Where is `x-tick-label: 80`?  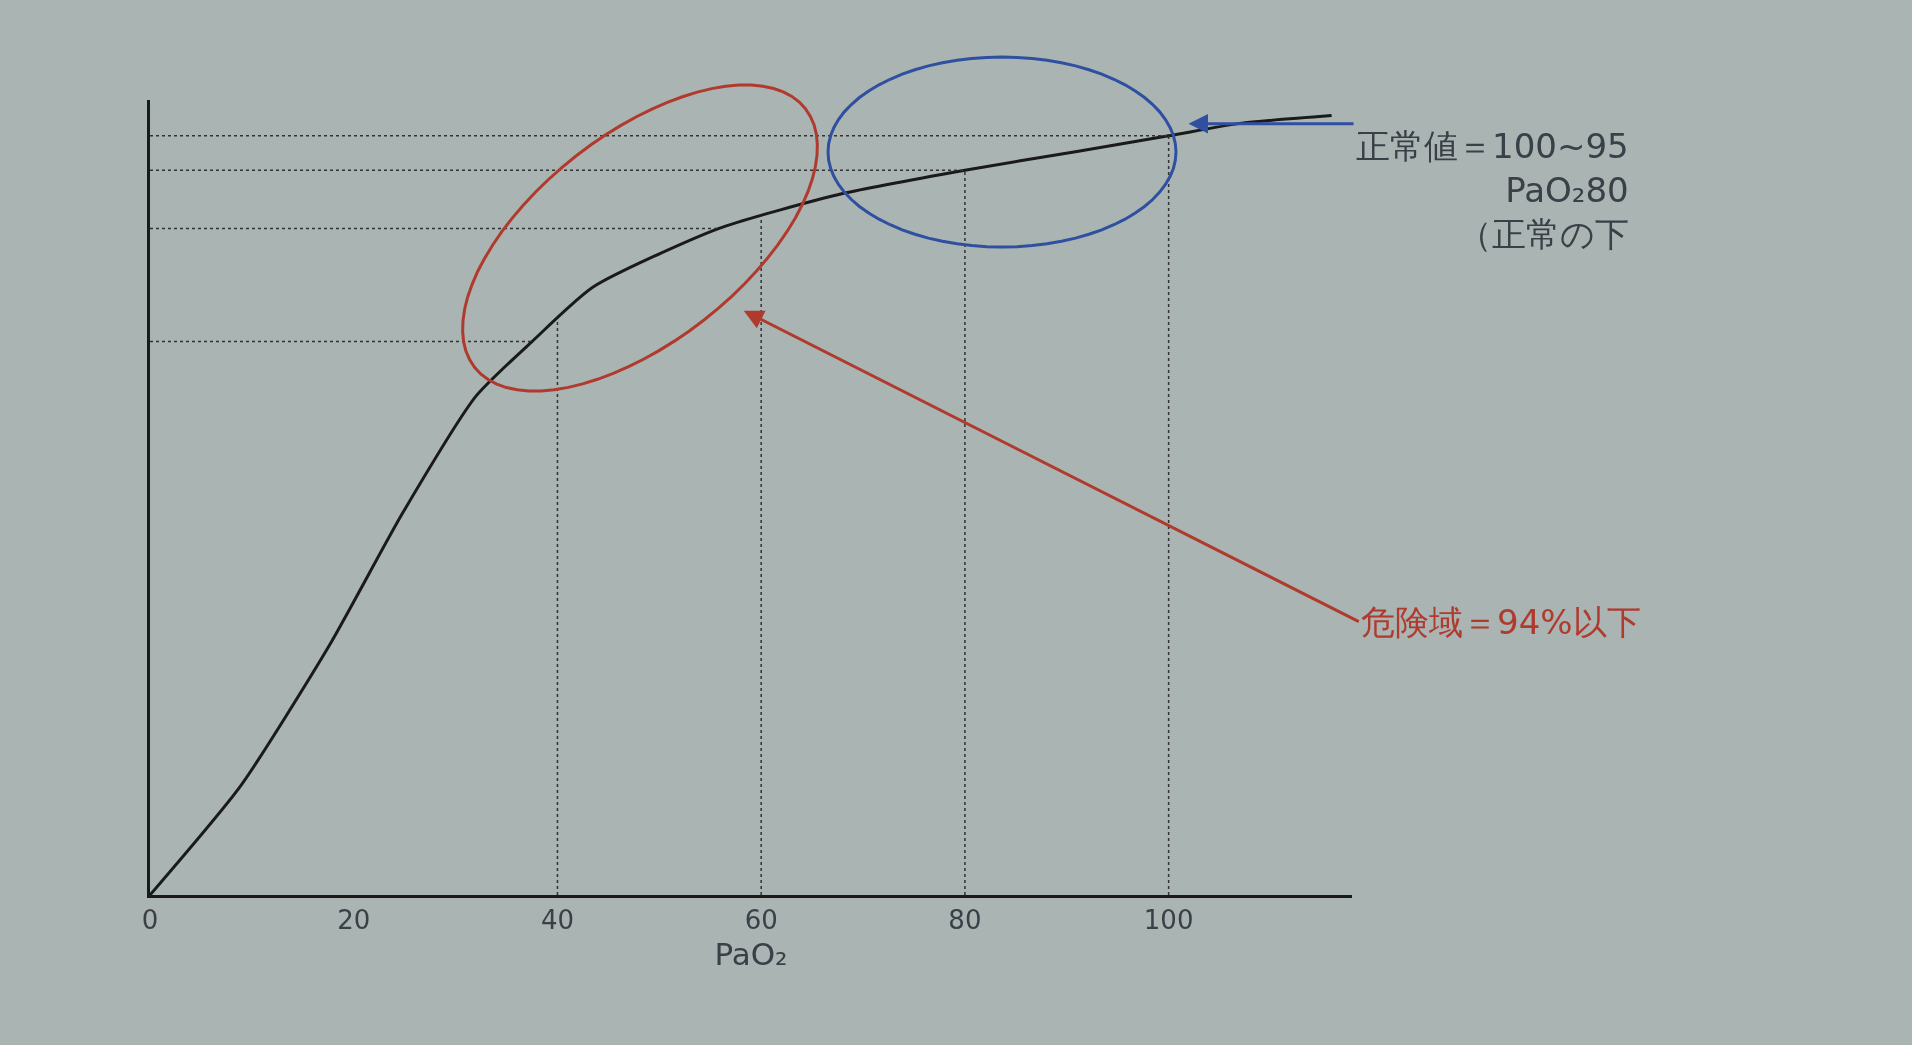 x-tick-label: 80 is located at coordinates (965, 920).